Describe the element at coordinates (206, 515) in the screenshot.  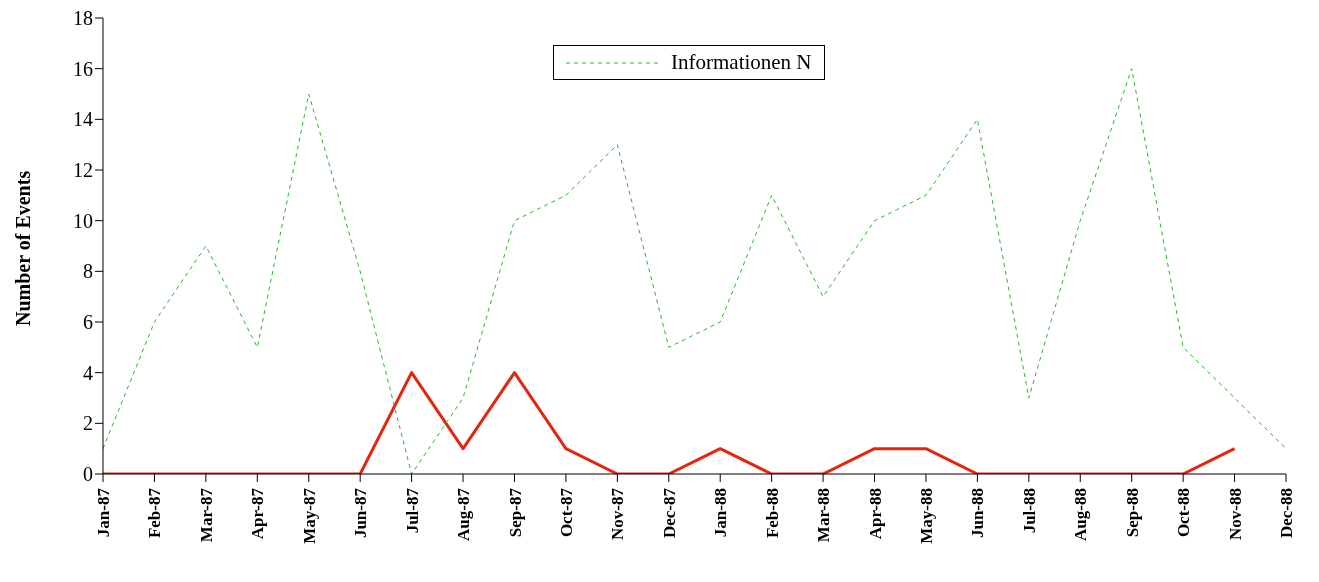
I see `x-tick-label: Mar-87` at that location.